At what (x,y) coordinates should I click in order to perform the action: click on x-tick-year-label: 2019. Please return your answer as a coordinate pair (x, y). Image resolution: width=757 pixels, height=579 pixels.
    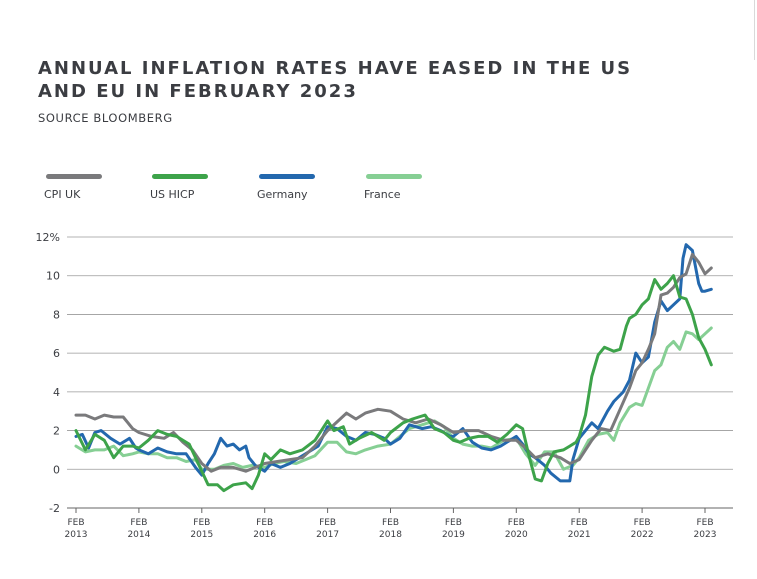
    Looking at the image, I should click on (453, 535).